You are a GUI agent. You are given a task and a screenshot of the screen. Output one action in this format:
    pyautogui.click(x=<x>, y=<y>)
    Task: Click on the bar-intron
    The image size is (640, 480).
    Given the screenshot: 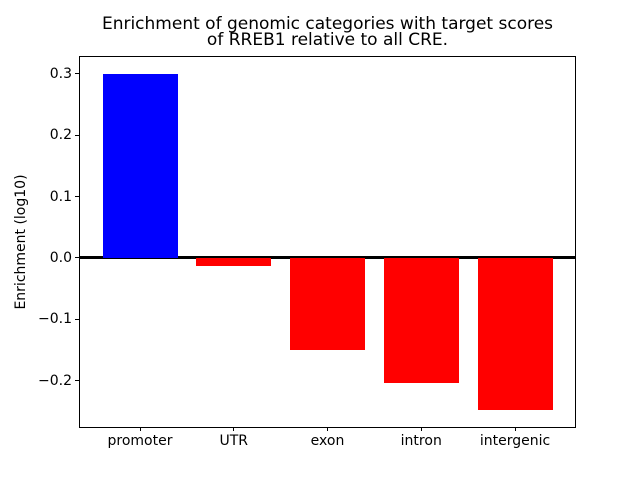 What is the action you would take?
    pyautogui.click(x=421, y=320)
    